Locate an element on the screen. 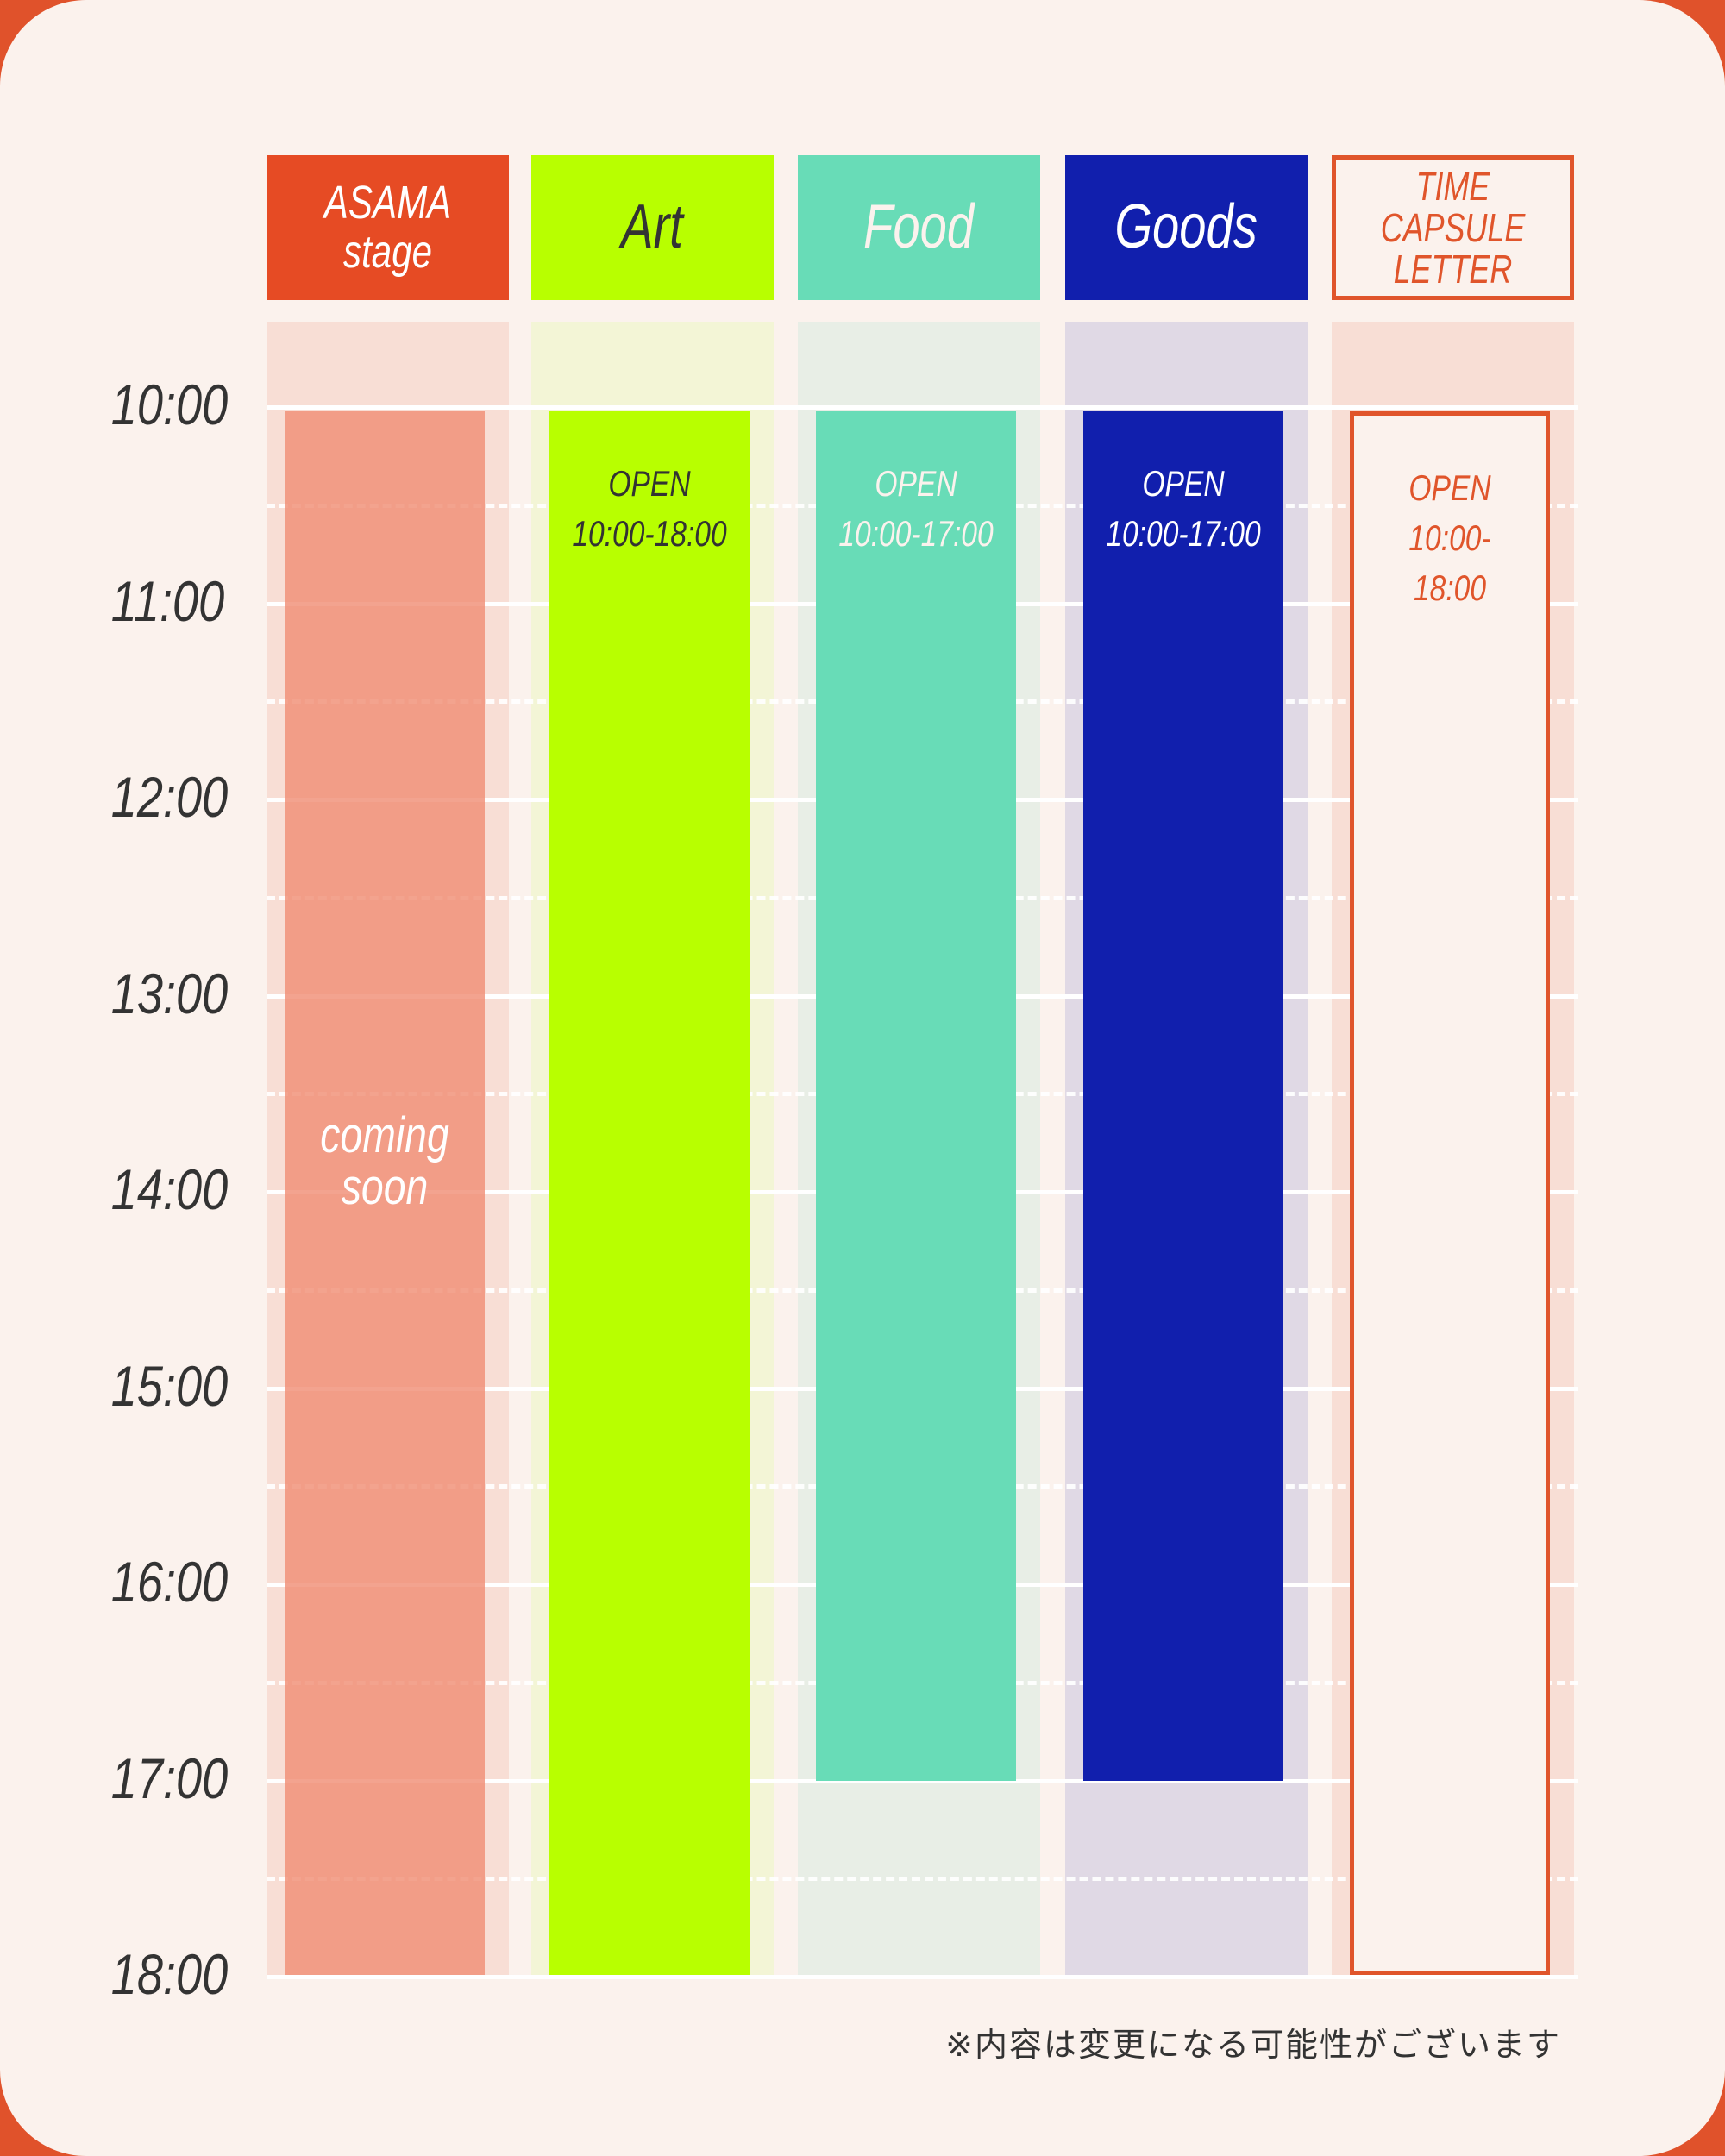  column-title: Goods is located at coordinates (1186, 227).